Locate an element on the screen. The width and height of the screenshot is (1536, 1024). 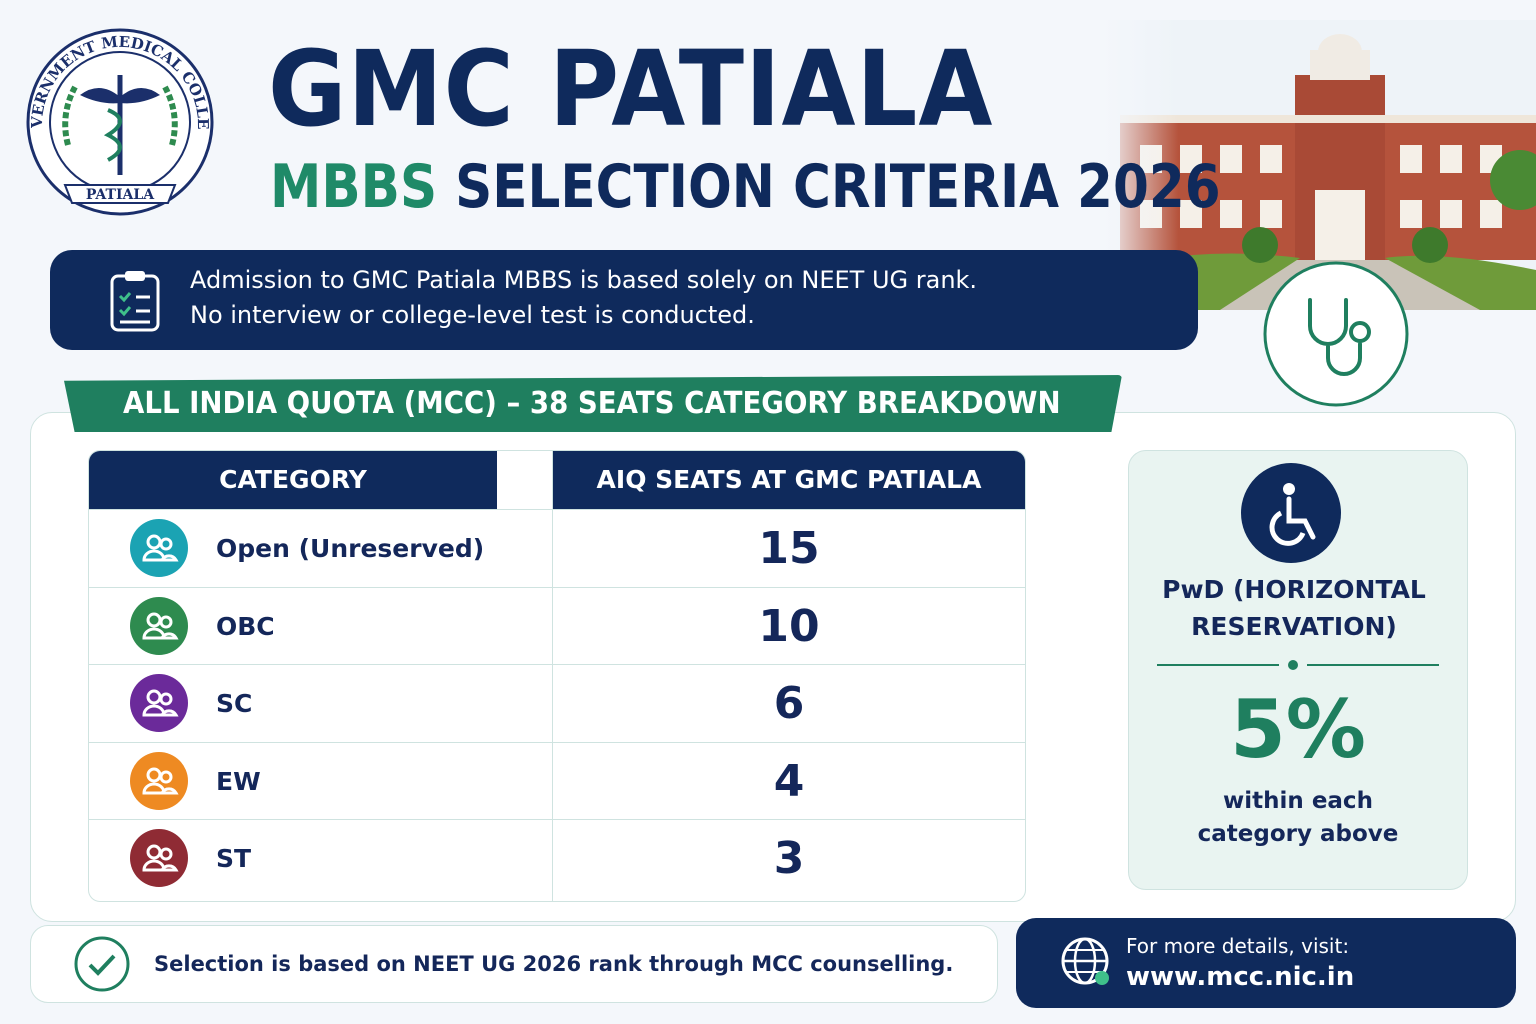
subtitle: MBBS SELECTION CRITERIA 2026 is located at coordinates (745, 187).